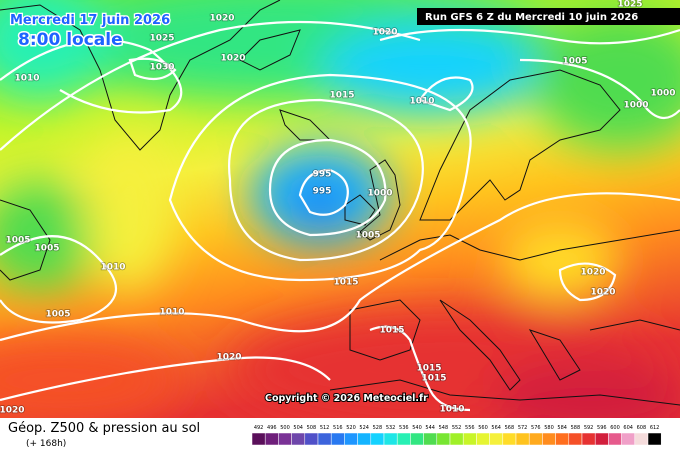 The image size is (680, 453). What do you see at coordinates (562, 428) in the screenshot?
I see `legend-label: 584` at bounding box center [562, 428].